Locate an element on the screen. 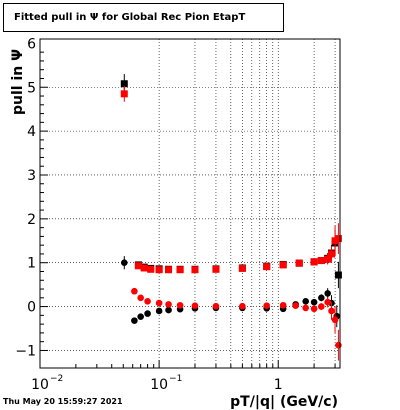 The height and width of the screenshot is (410, 400). y-tick-label: 6 is located at coordinates (31, 44).